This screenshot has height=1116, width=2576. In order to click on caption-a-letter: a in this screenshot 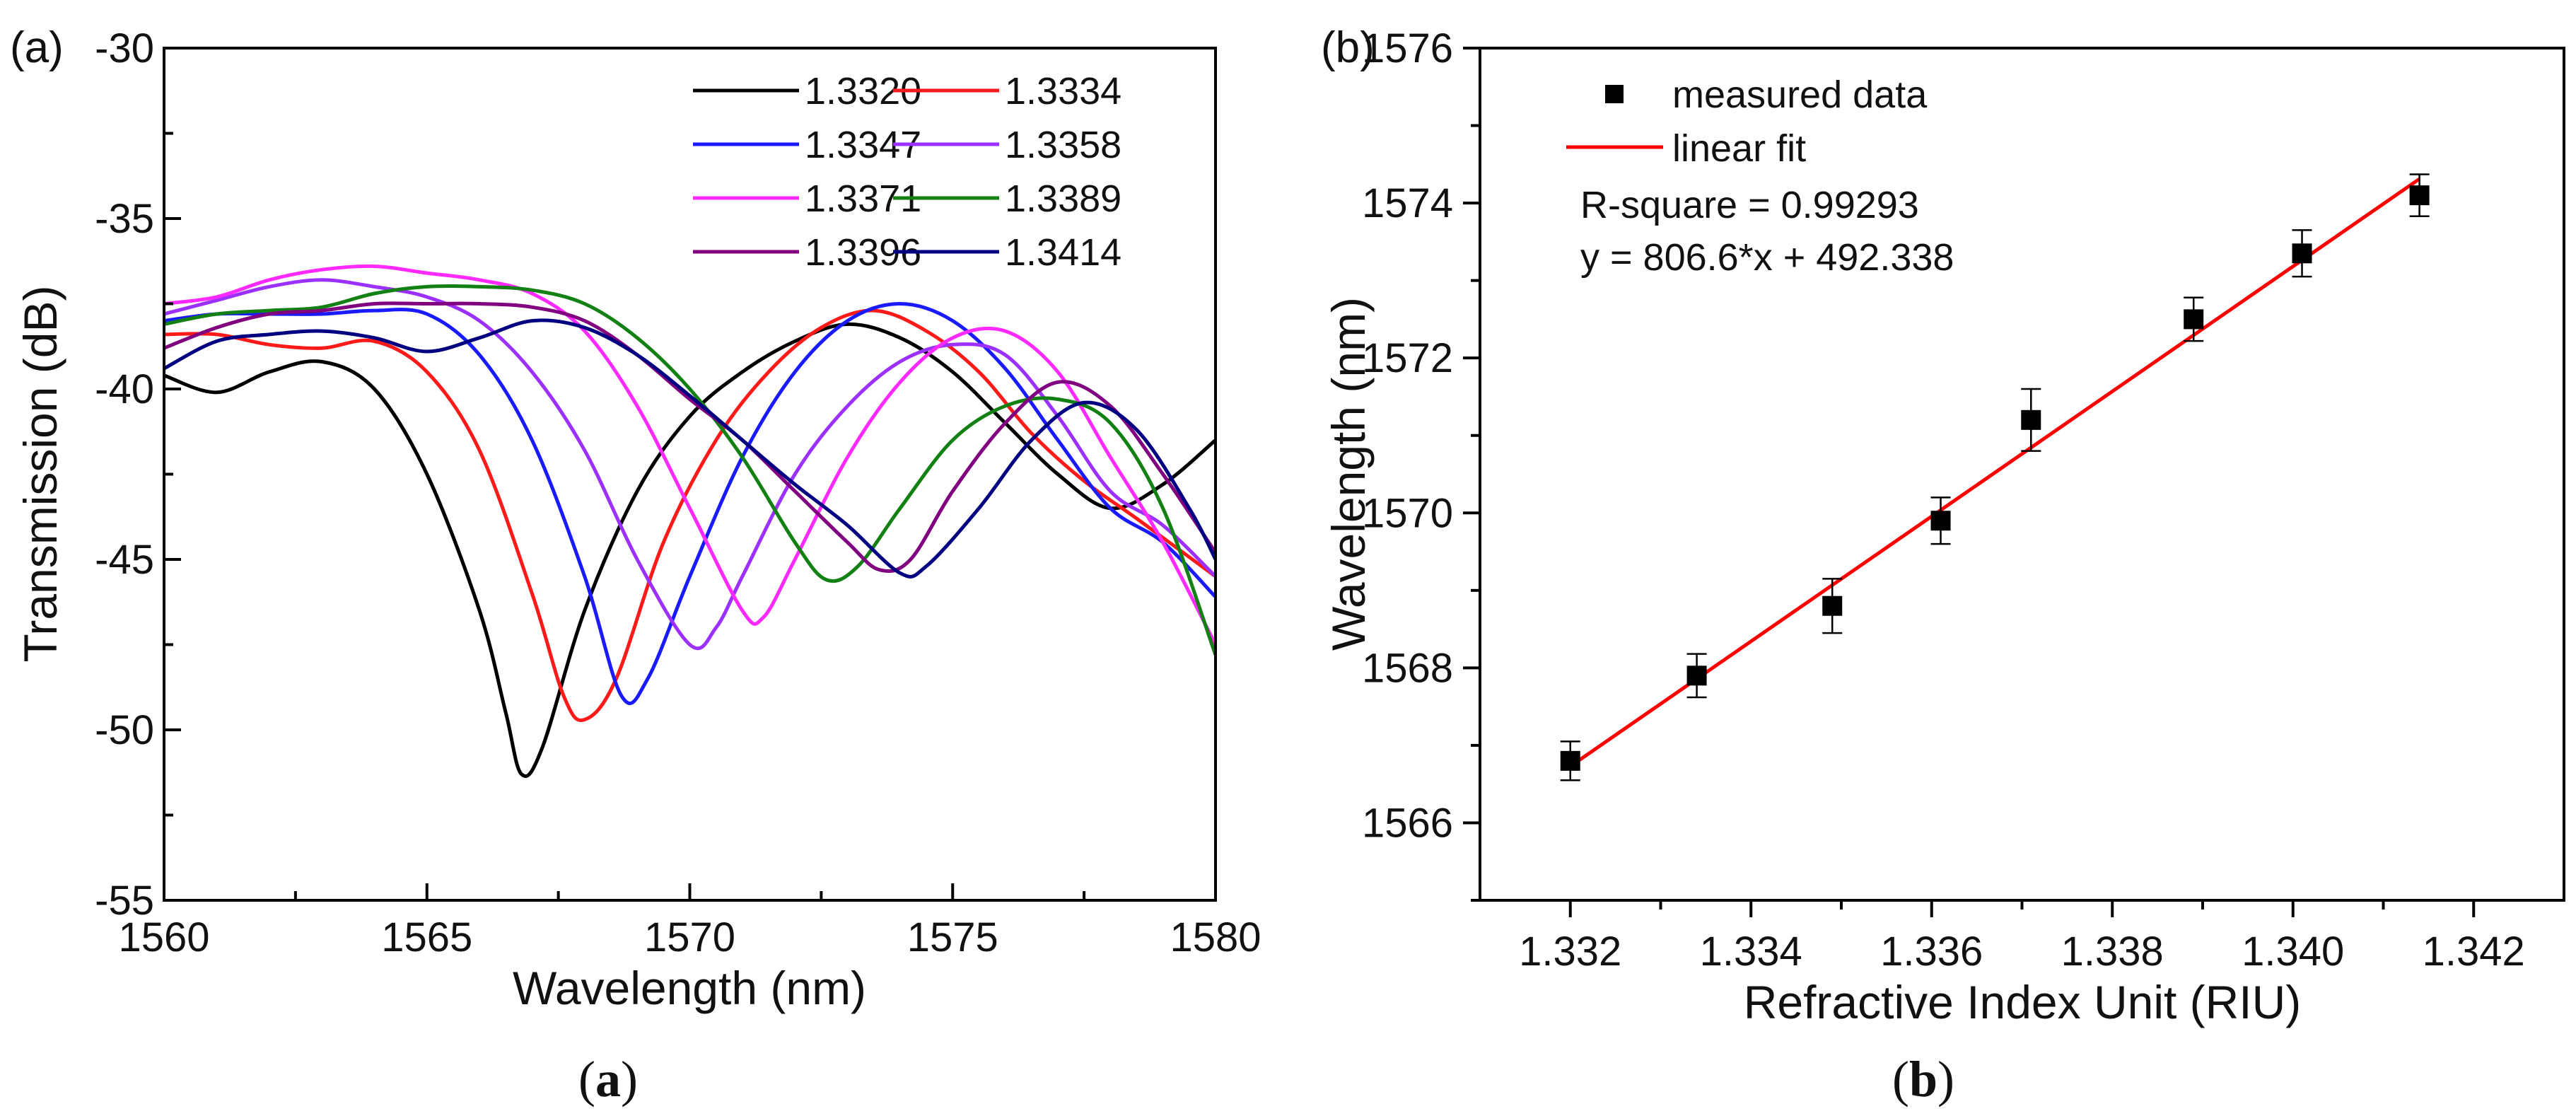, I will do `click(608, 1080)`.